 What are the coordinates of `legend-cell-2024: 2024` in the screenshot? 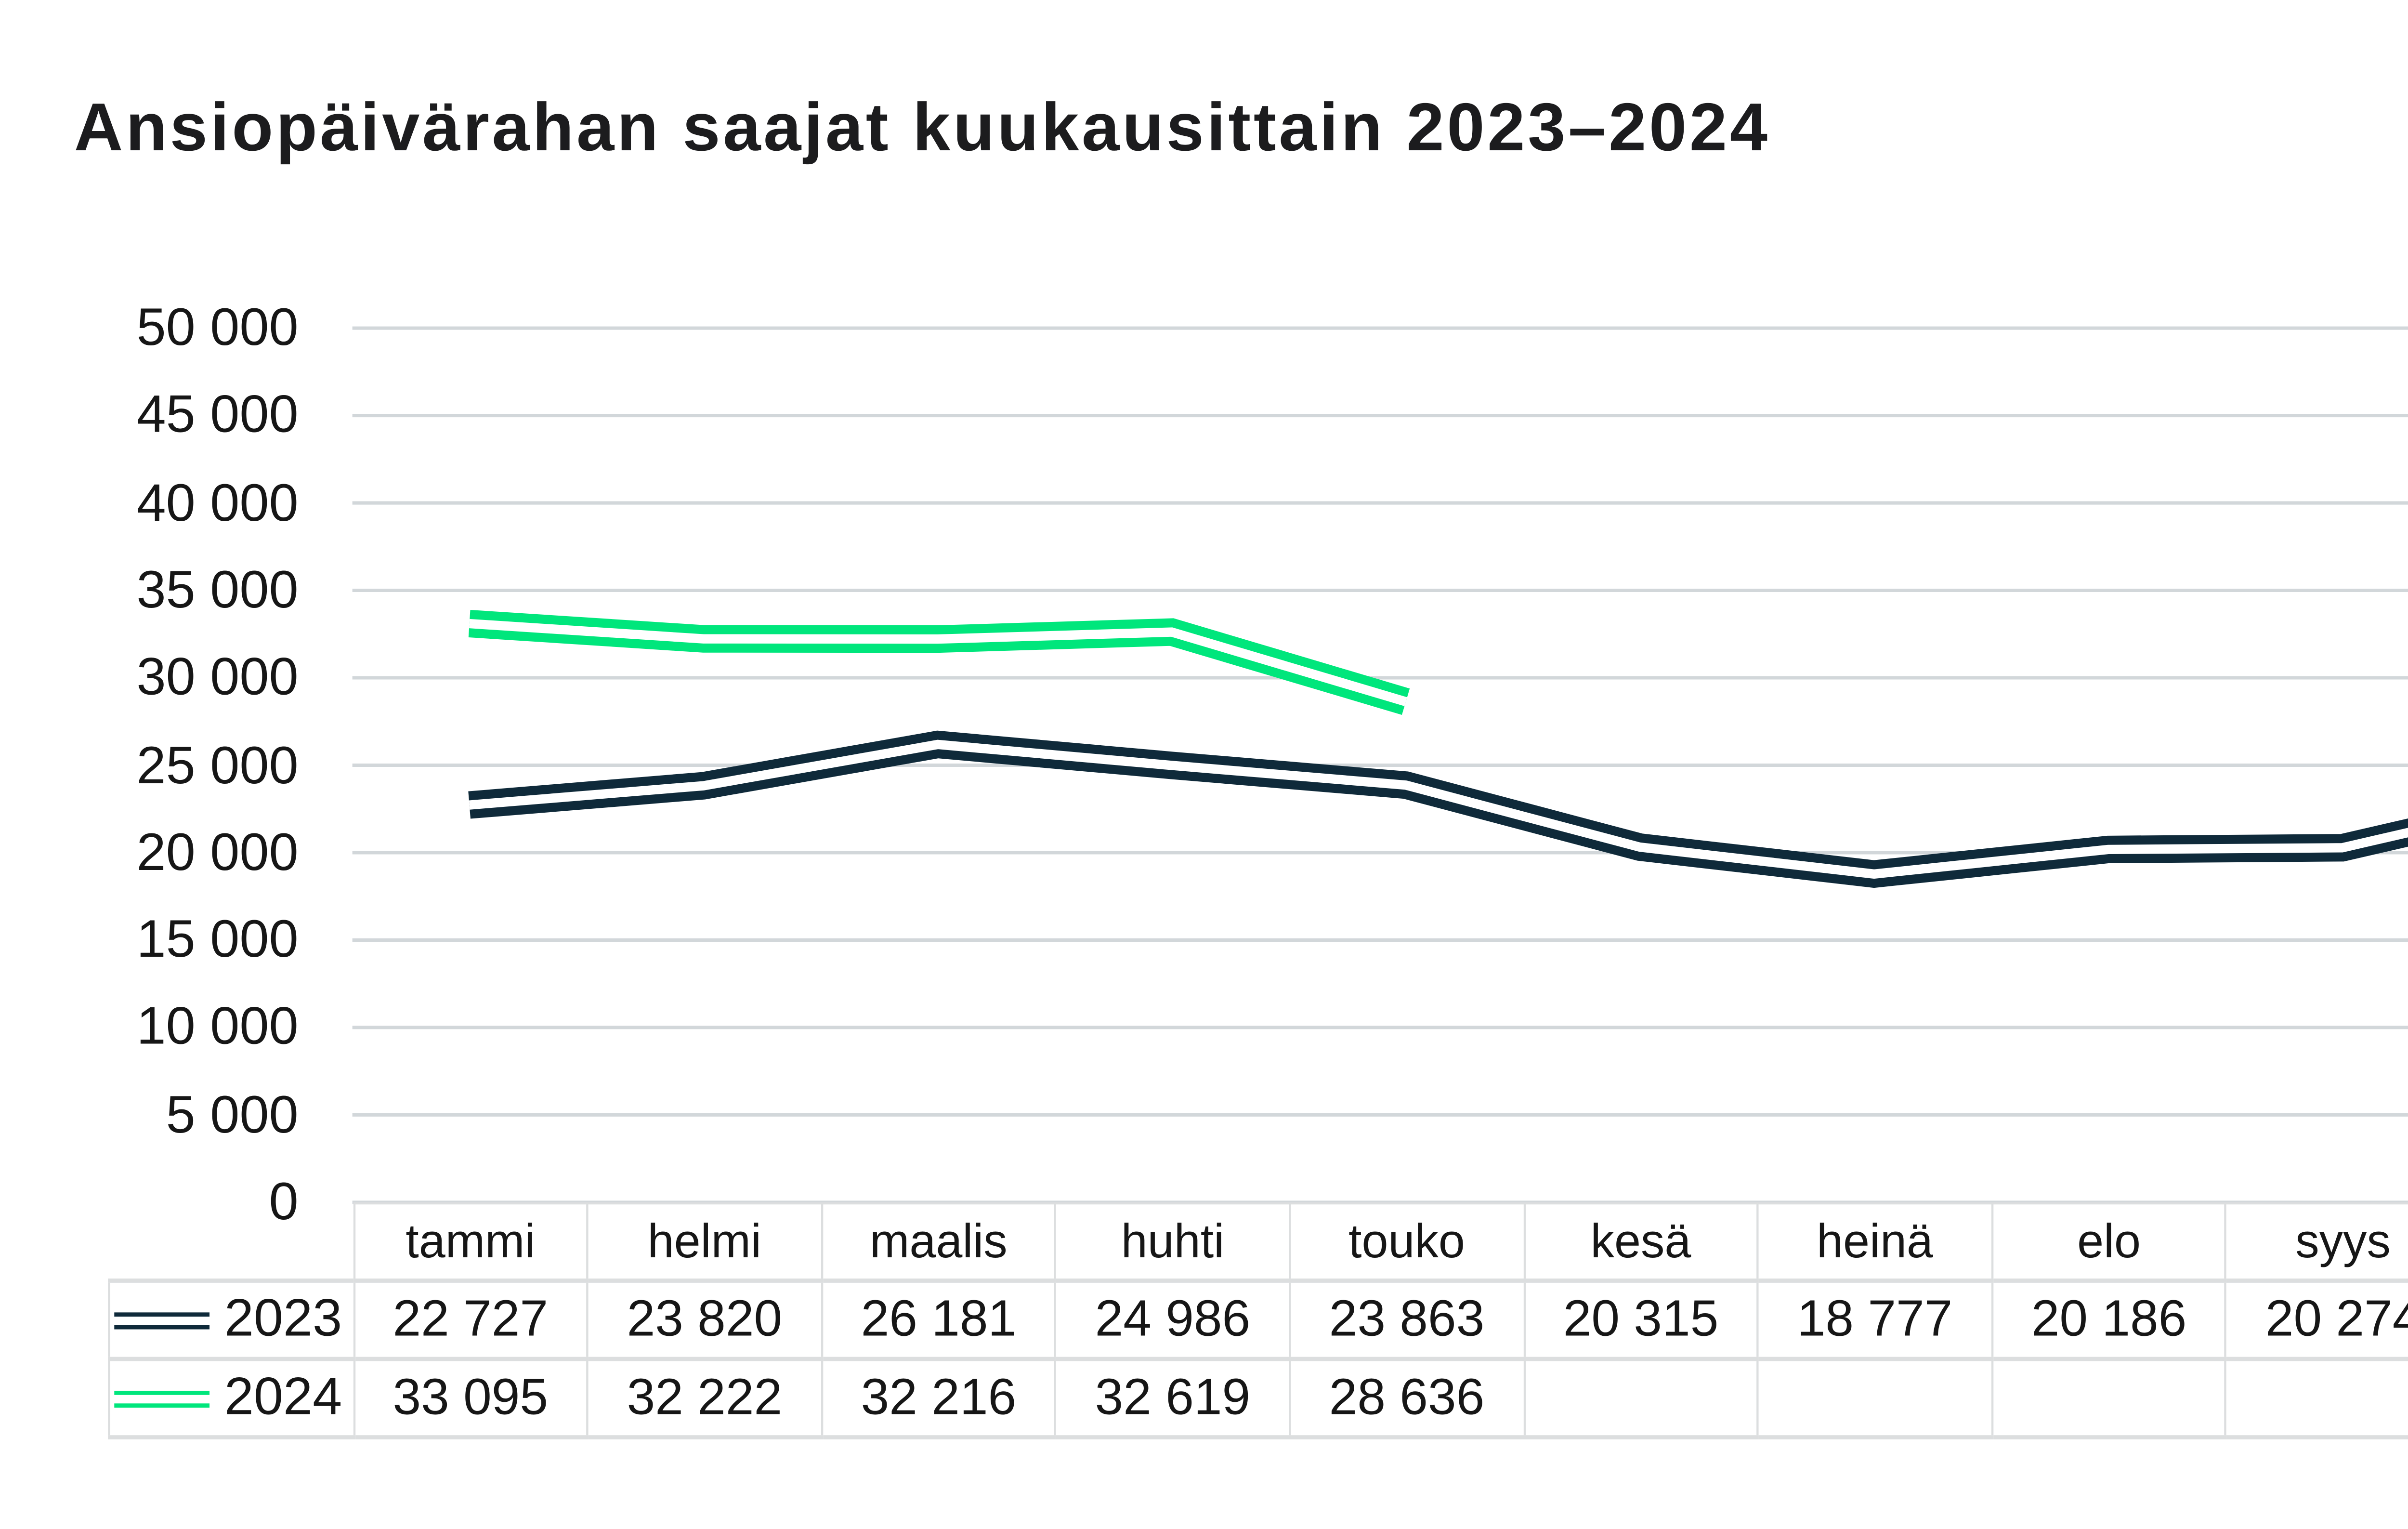 It's located at (231, 1398).